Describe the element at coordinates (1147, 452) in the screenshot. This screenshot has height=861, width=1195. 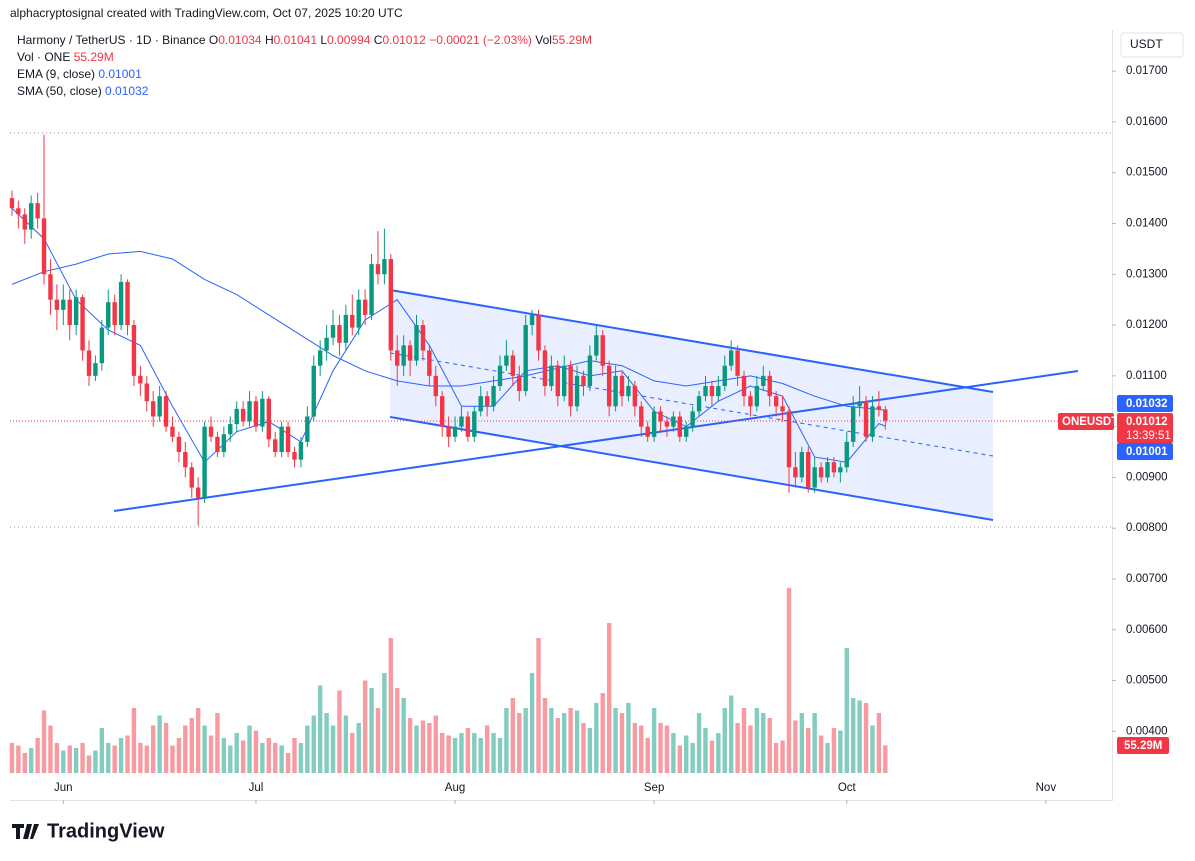
I see `ema-badge-text: 0.01001` at that location.